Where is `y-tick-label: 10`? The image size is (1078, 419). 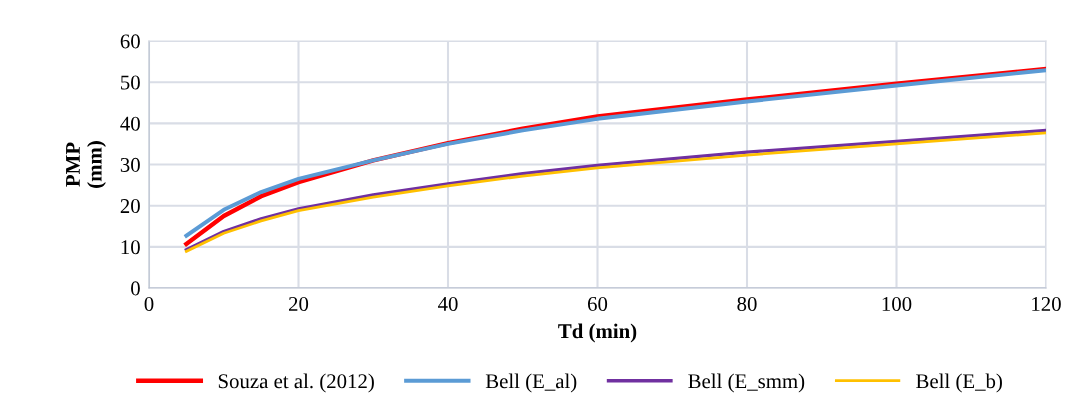 y-tick-label: 10 is located at coordinates (130, 247).